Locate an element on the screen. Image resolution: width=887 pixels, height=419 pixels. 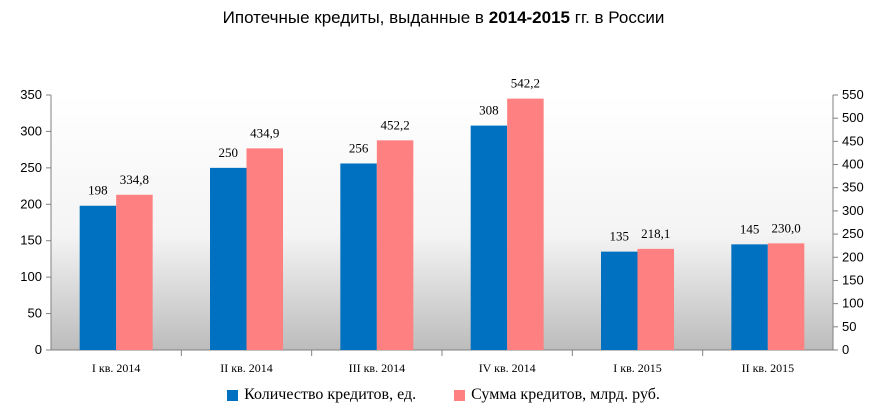
y-right-tick-label: 100 is located at coordinates (853, 303).